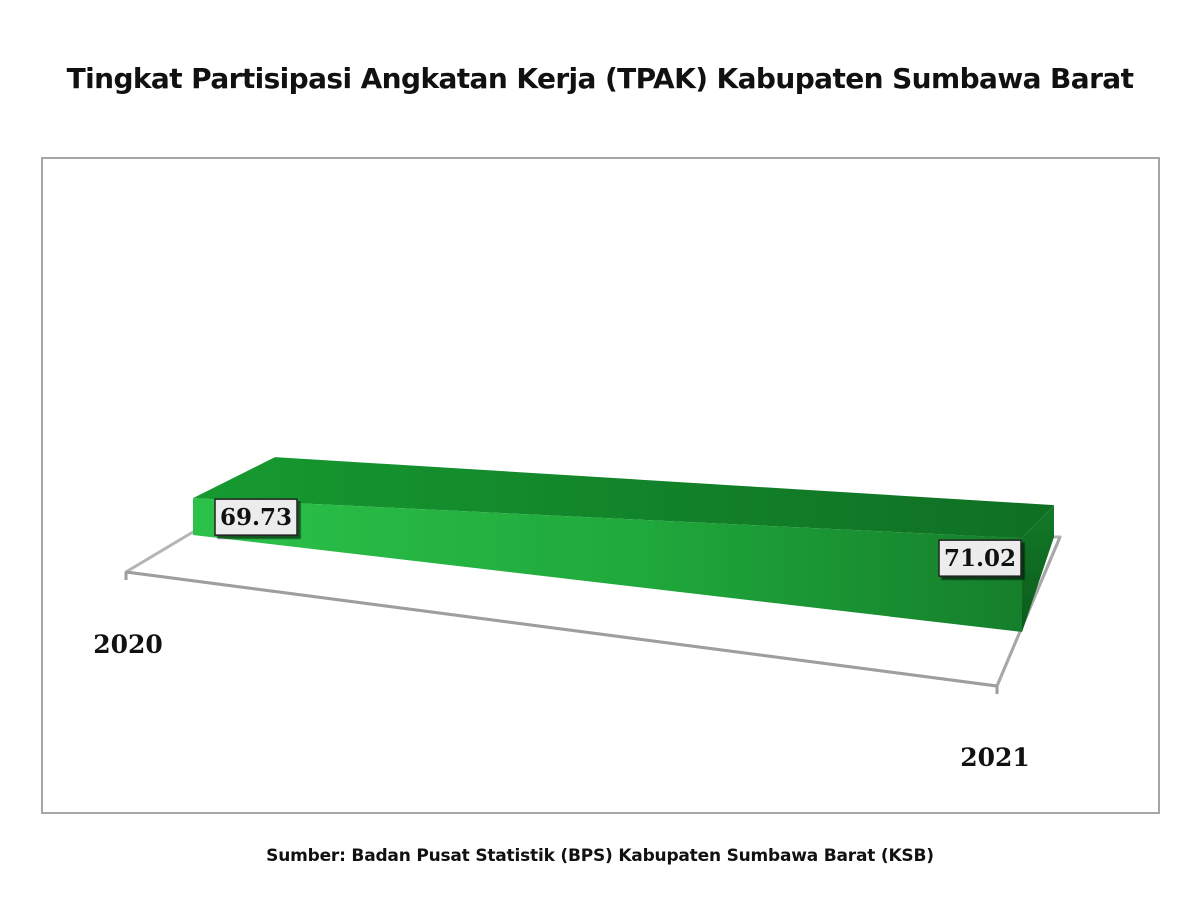  Describe the element at coordinates (607, 565) in the screenshot. I see `area-front-face` at that location.